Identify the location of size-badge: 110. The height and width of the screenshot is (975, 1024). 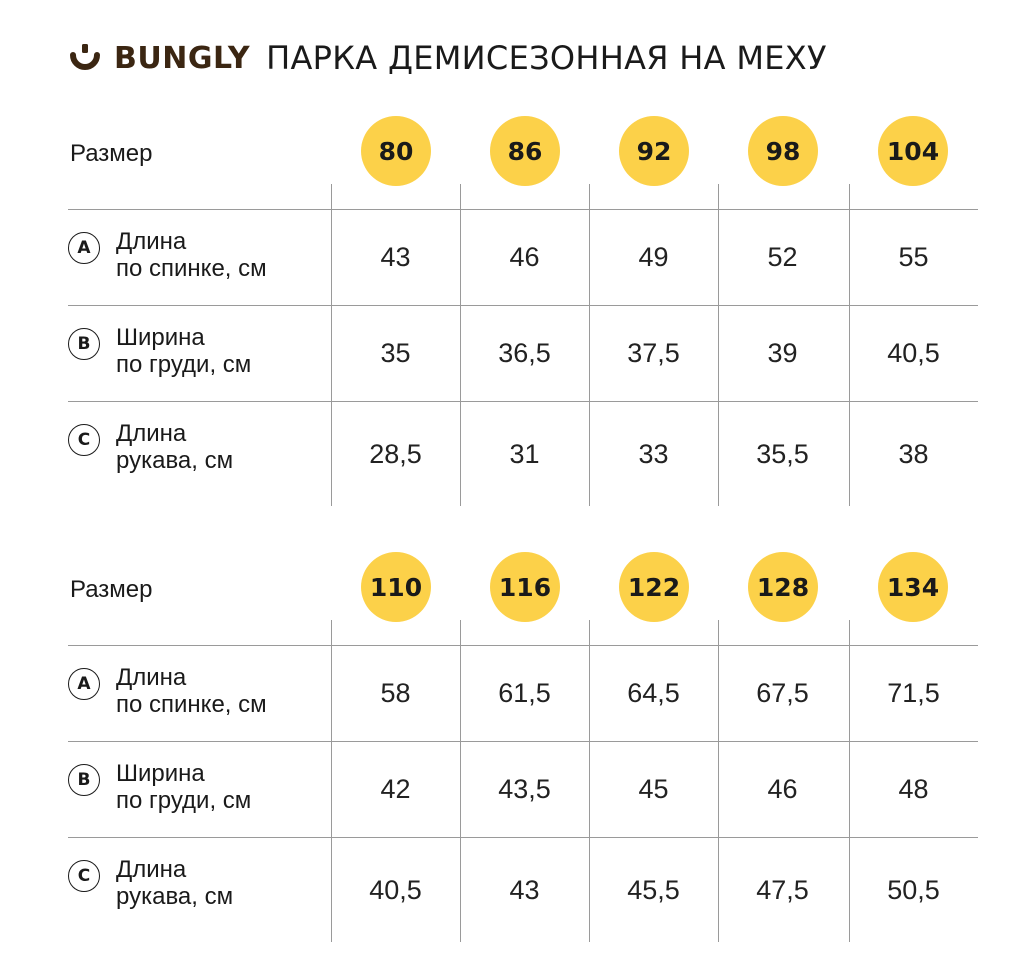
(396, 587).